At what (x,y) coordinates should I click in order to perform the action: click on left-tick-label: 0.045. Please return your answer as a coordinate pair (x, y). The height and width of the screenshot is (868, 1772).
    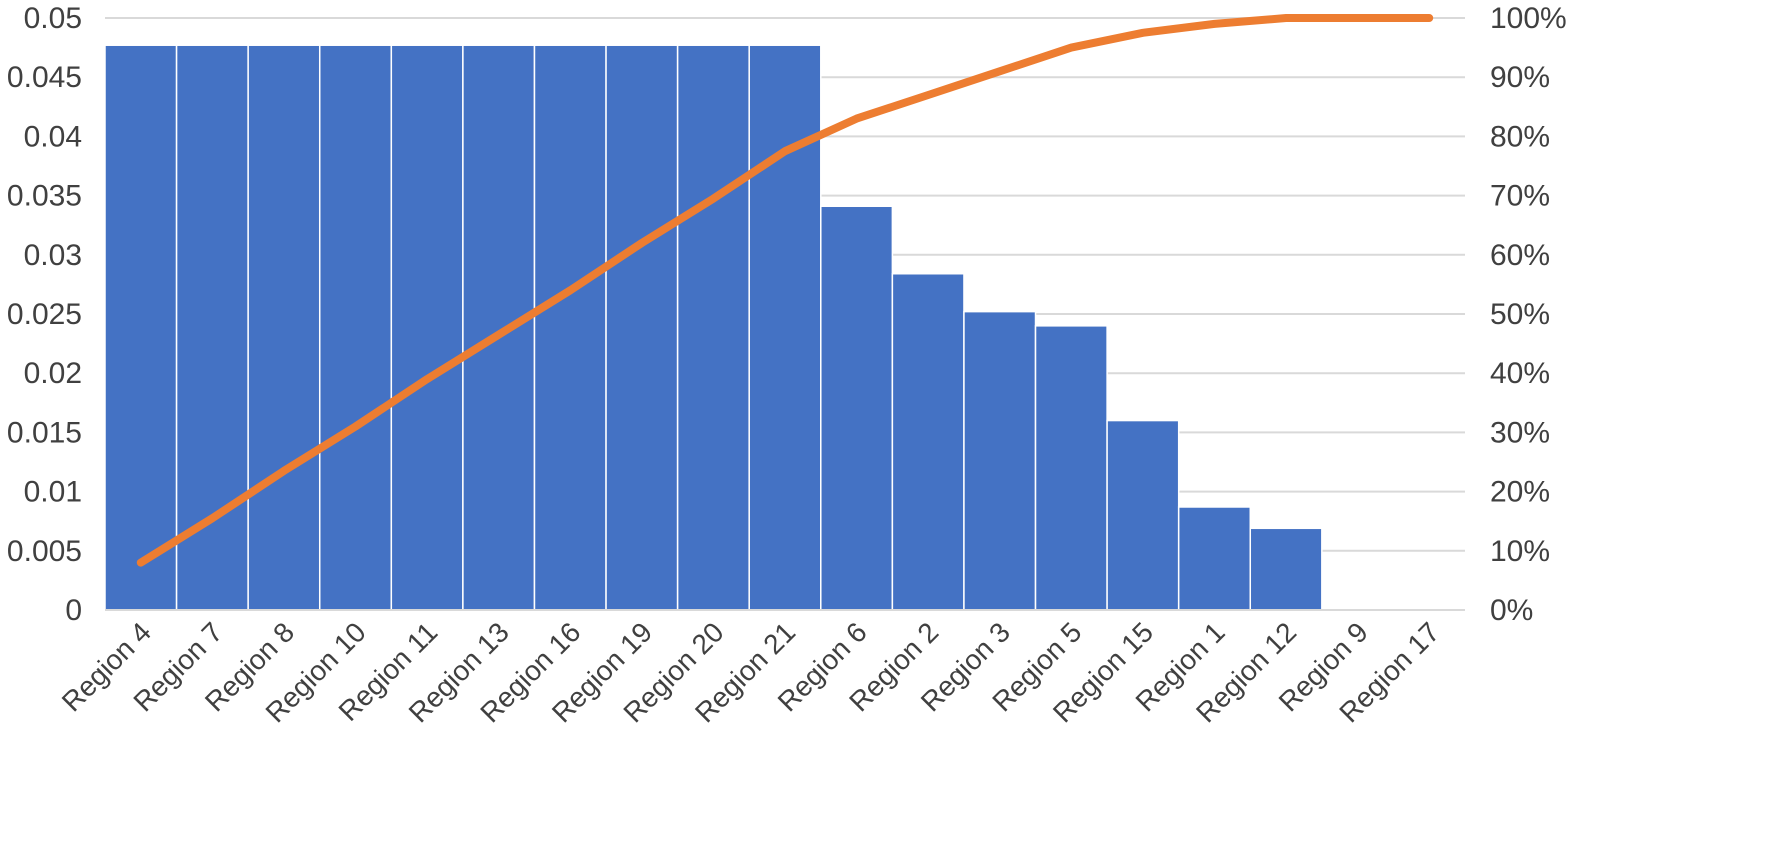
    Looking at the image, I should click on (44, 77).